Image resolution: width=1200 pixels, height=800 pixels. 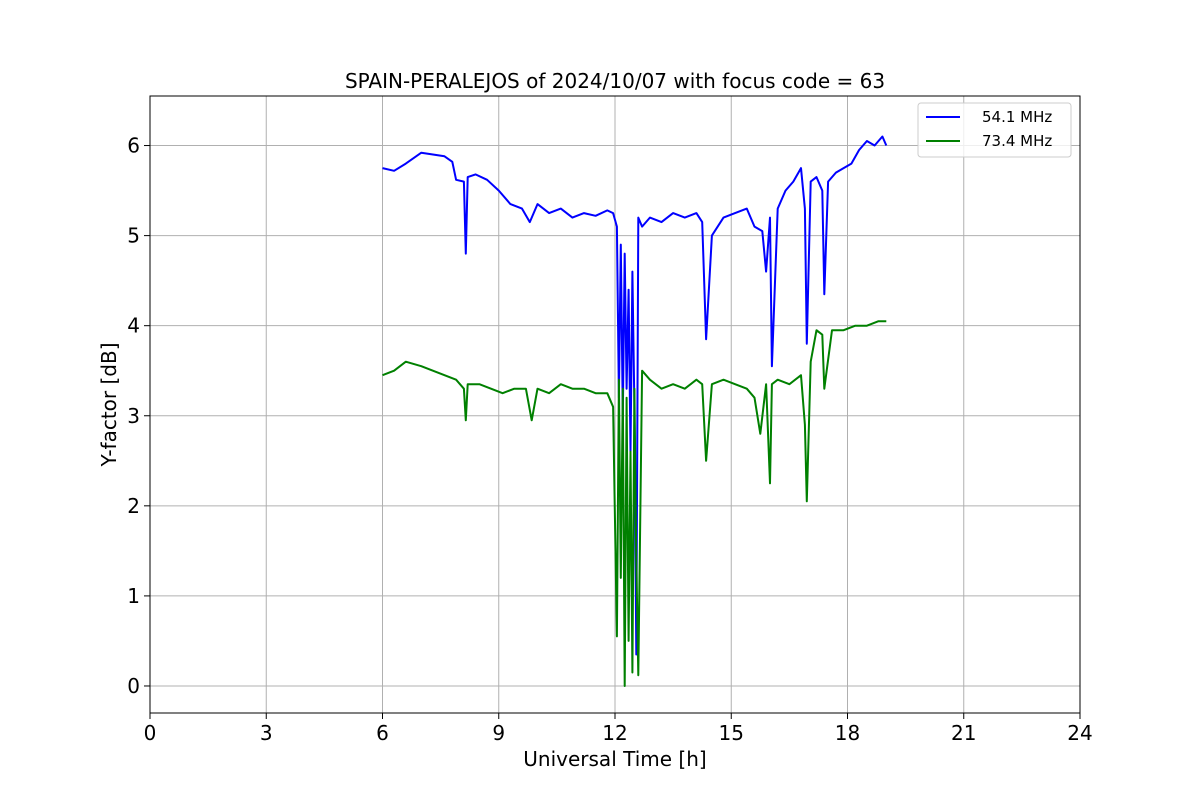 I want to click on y-axis-label: Y-factor [dB], so click(x=109, y=404).